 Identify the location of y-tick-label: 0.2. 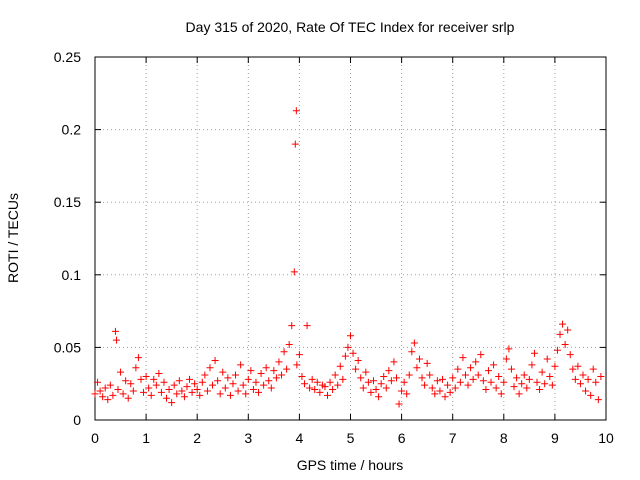
(72, 130).